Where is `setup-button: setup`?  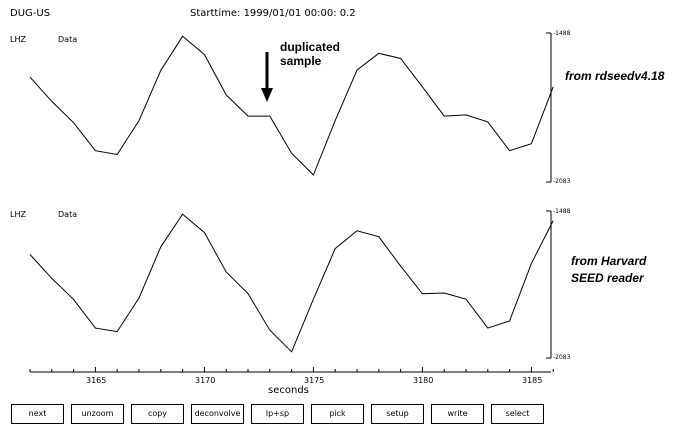
setup-button: setup is located at coordinates (397, 414).